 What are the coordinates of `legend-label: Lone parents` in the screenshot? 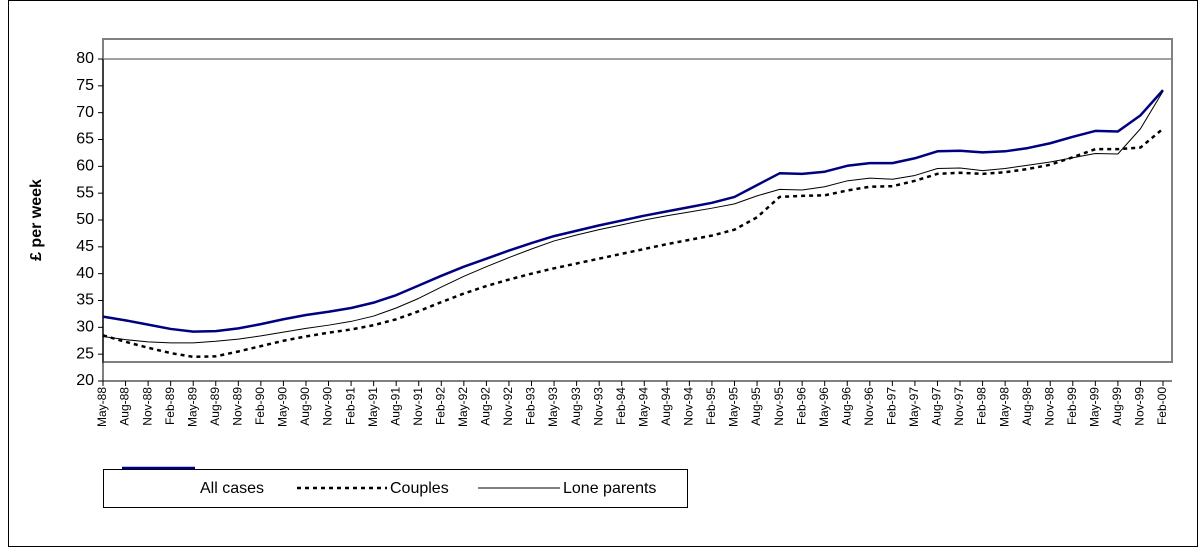 It's located at (609, 488).